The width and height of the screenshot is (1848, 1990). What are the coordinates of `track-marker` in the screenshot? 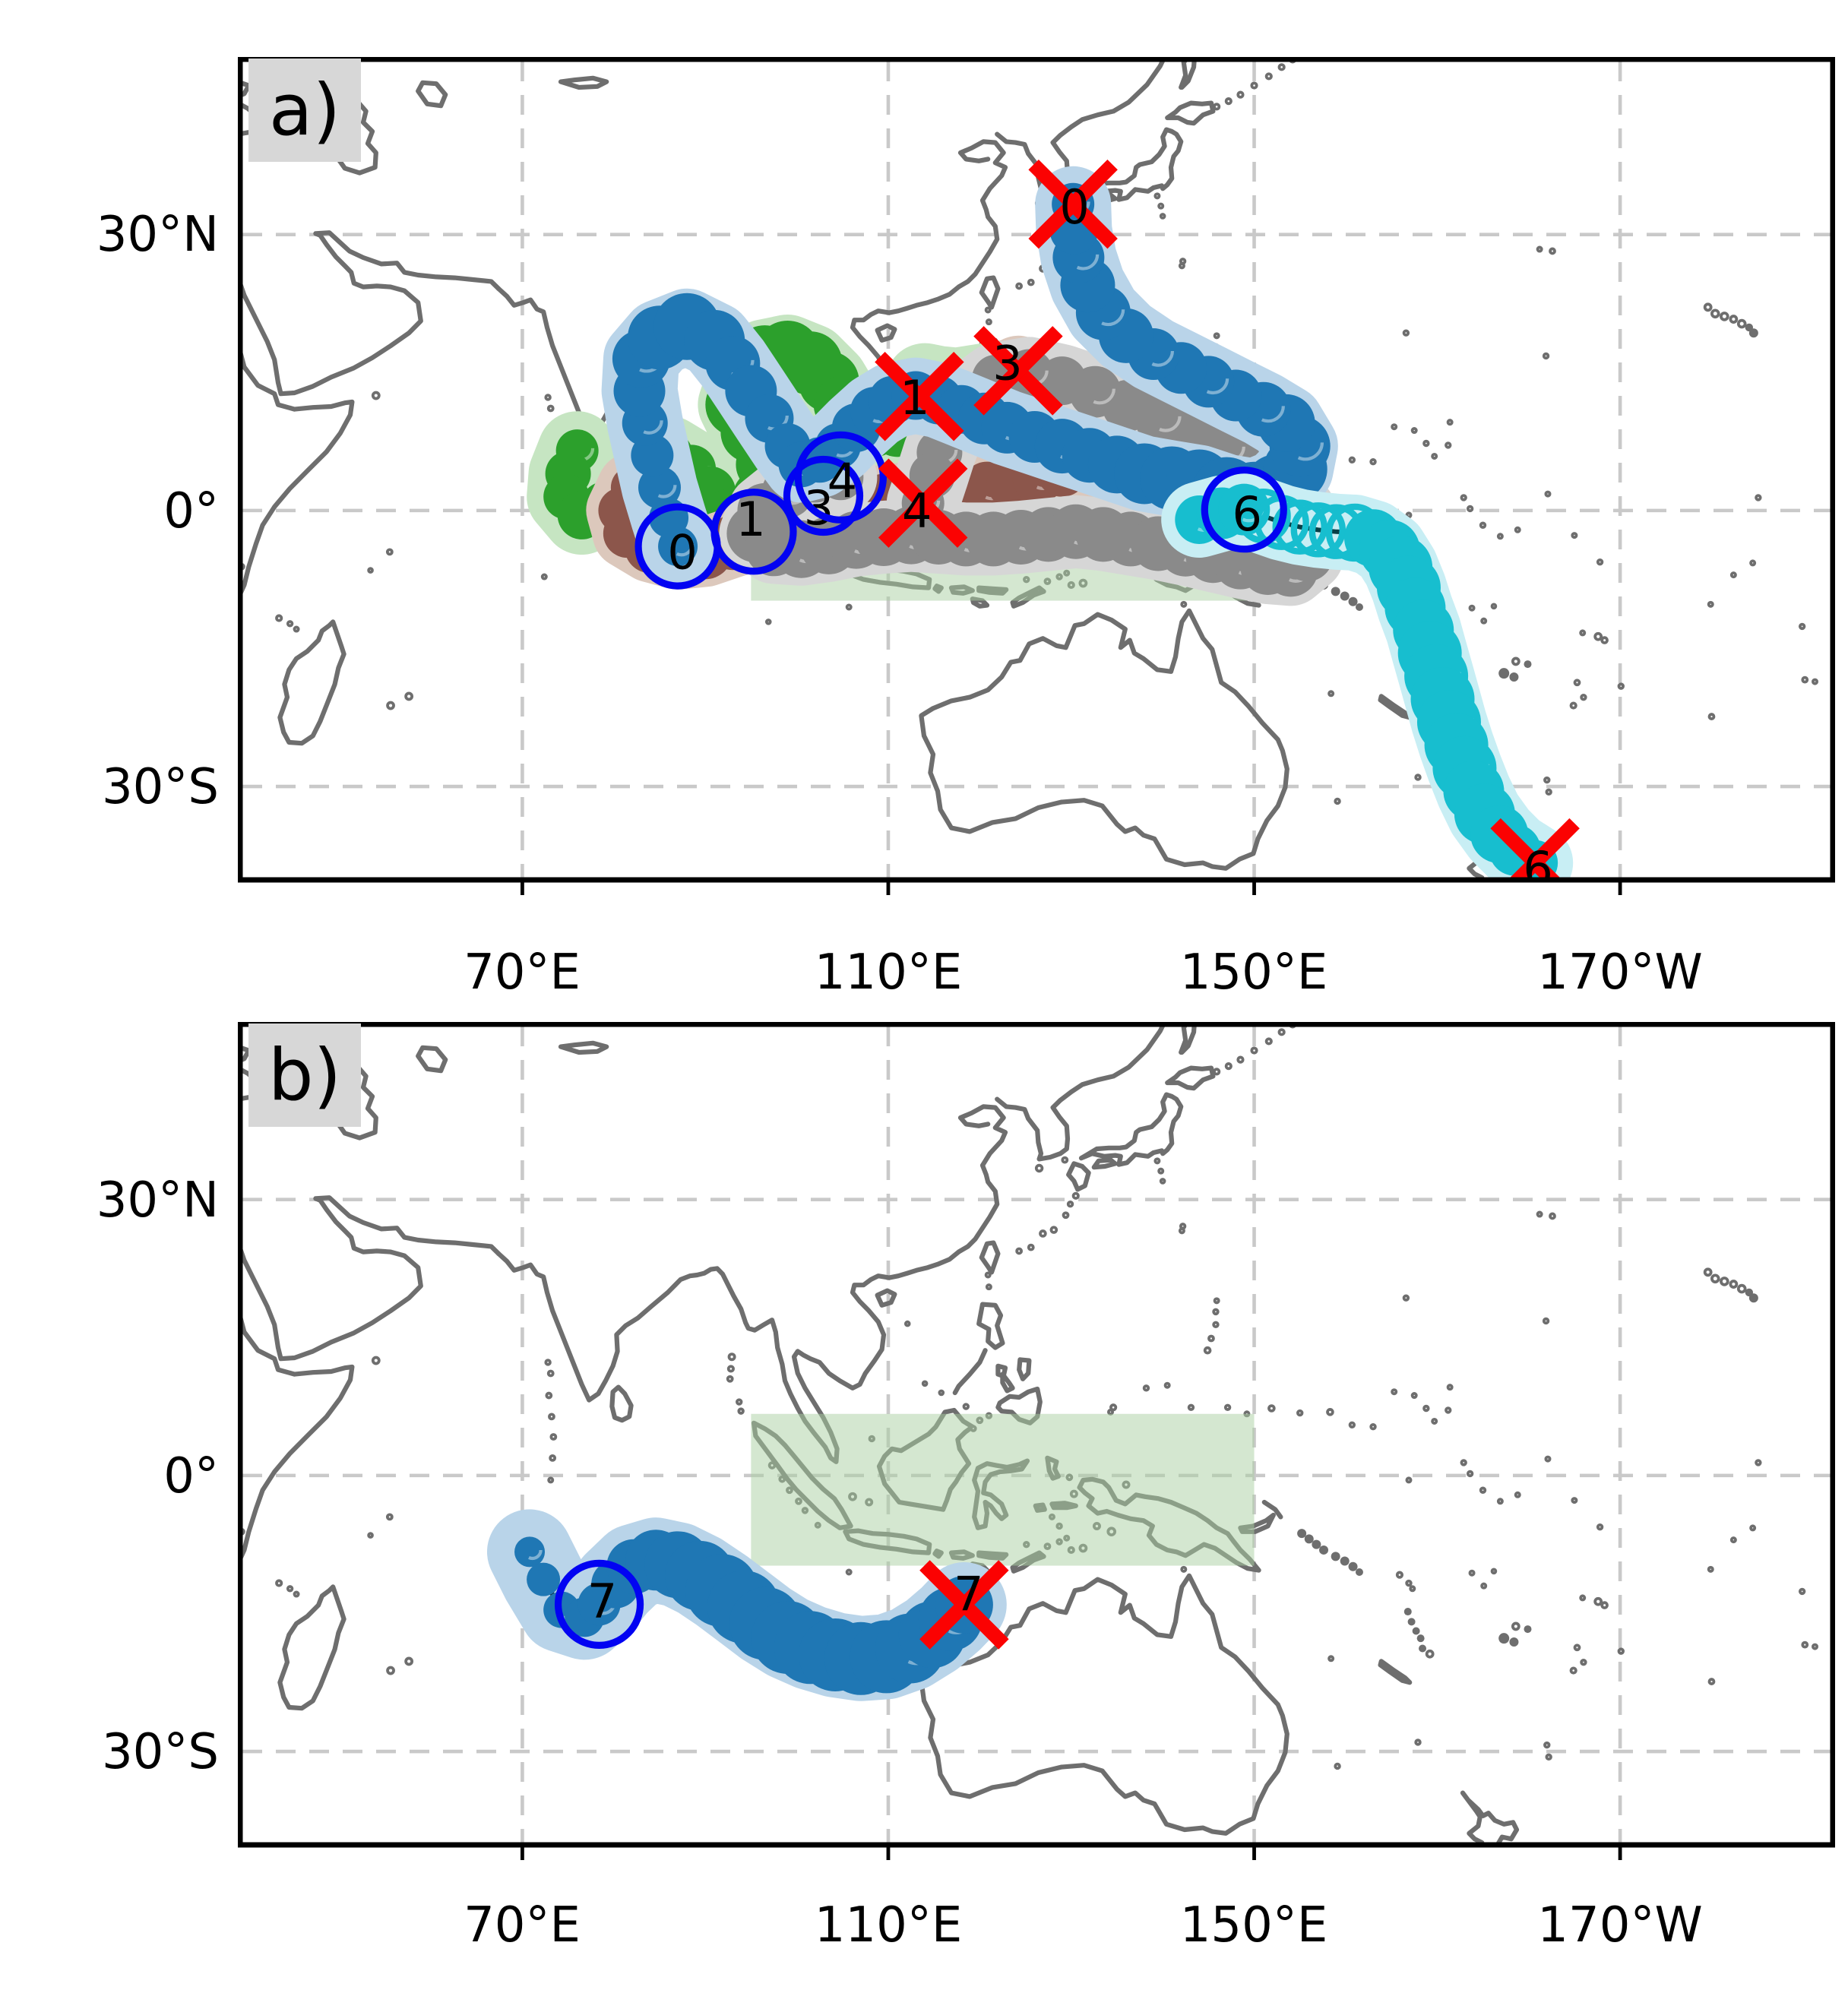 It's located at (544, 1579).